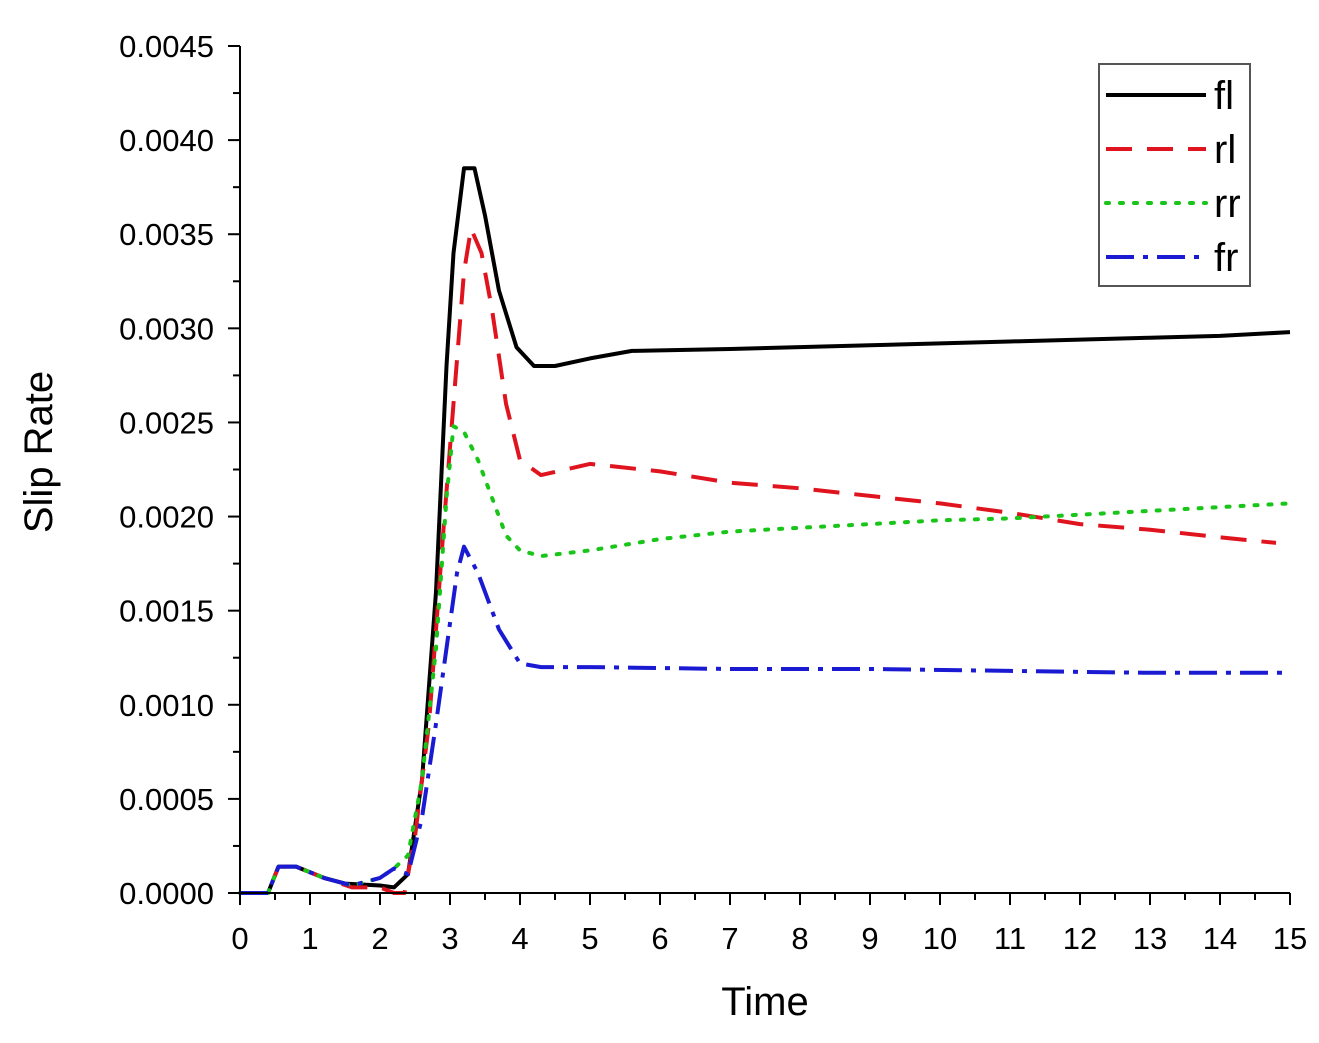 This screenshot has height=1043, width=1319. What do you see at coordinates (1224, 96) in the screenshot?
I see `legend-label-fl: fl` at bounding box center [1224, 96].